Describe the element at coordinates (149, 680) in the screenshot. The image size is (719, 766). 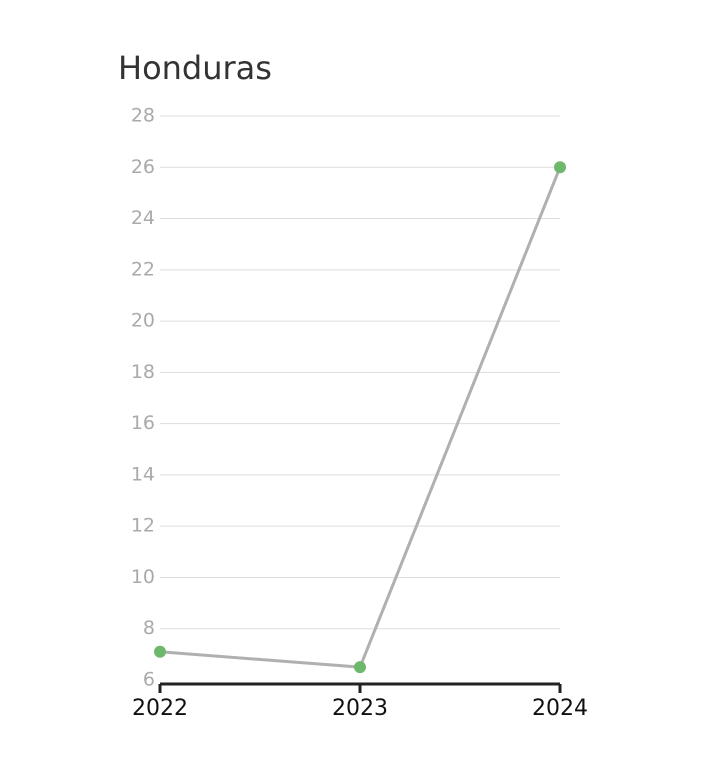
I see `y-tick-label: 6` at that location.